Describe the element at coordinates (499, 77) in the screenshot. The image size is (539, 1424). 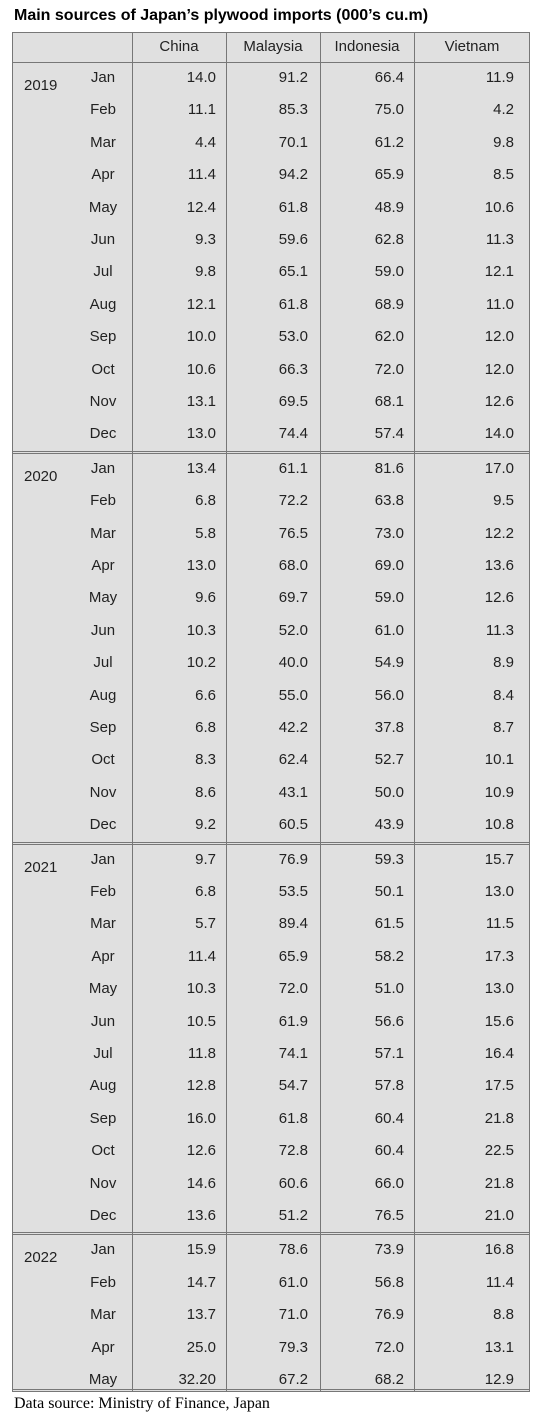
I see `cell-value: 11.9` at that location.